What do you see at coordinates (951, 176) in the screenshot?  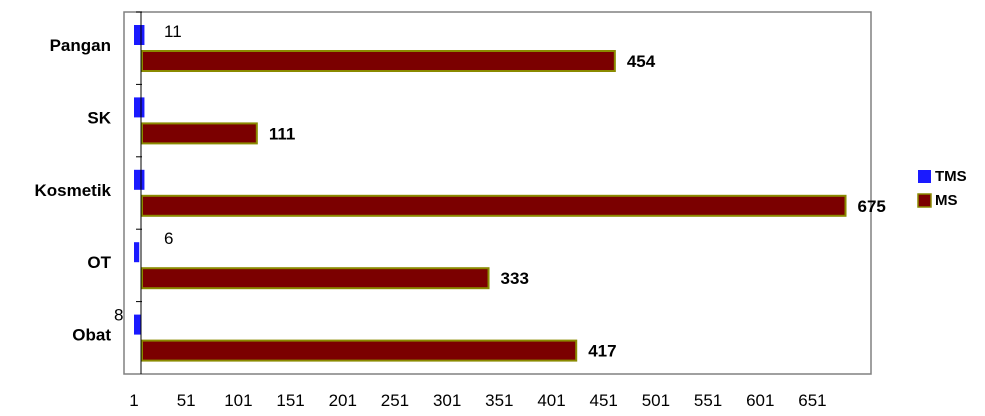 I see `legend-label-tms: TMS` at bounding box center [951, 176].